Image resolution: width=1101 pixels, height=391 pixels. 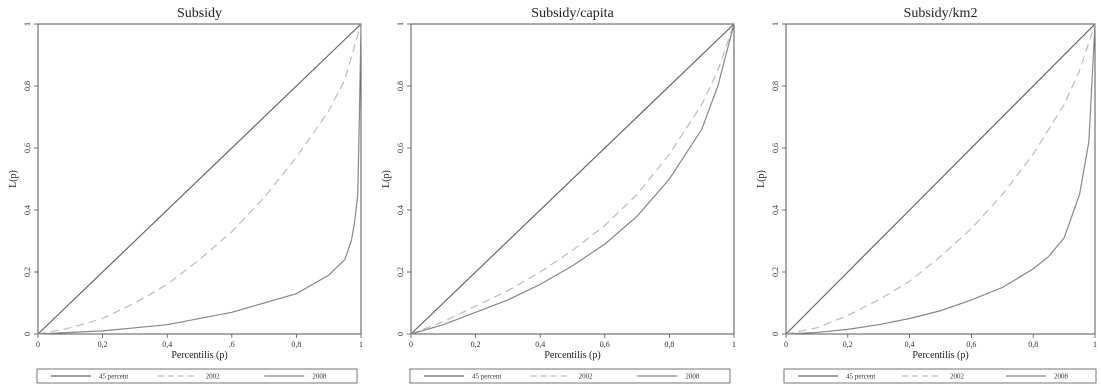 What do you see at coordinates (941, 13) in the screenshot?
I see `chart-title: Subsidy/km2` at bounding box center [941, 13].